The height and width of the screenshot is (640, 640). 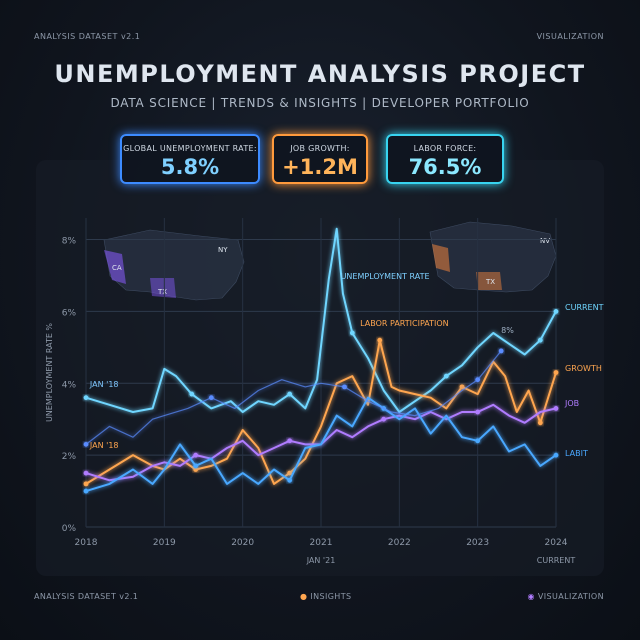 I want to click on visualization-text: VISUALIZATION, so click(x=570, y=596).